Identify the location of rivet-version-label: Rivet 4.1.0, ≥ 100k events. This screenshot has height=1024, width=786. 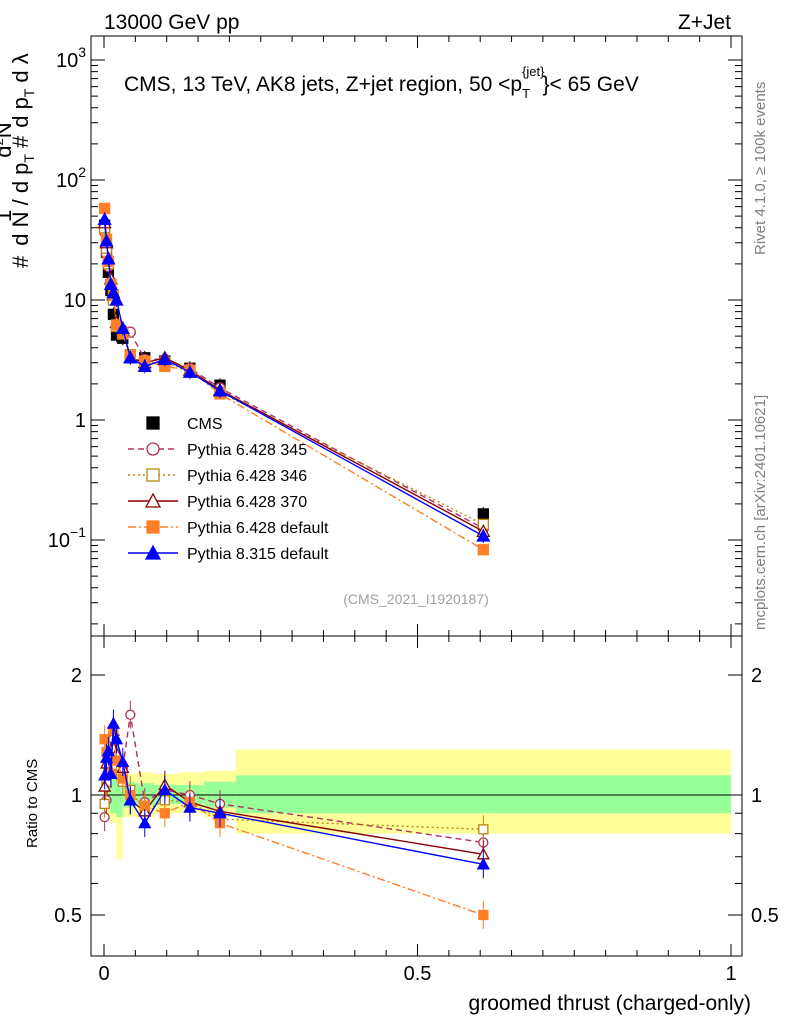
(760, 168).